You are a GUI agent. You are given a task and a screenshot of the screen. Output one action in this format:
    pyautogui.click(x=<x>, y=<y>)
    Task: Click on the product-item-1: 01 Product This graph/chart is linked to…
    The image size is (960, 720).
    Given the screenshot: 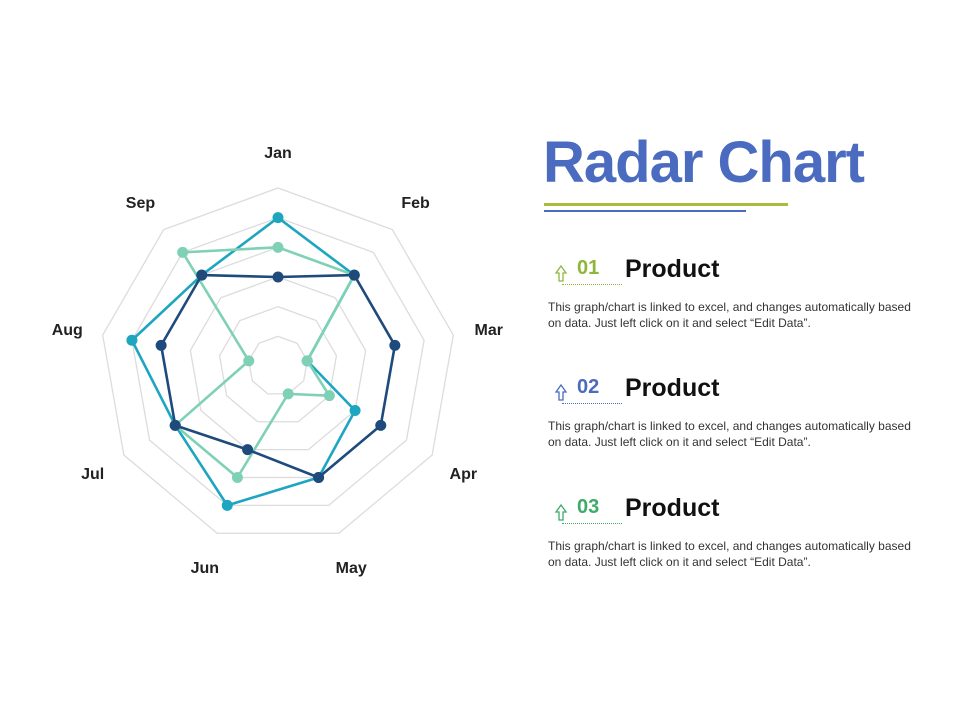 What is the action you would take?
    pyautogui.click(x=738, y=295)
    